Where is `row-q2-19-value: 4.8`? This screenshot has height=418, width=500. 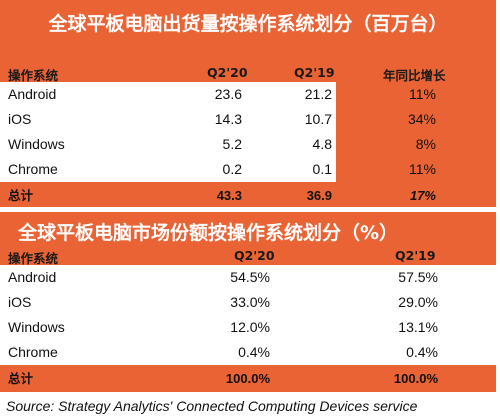 row-q2-19-value: 4.8 is located at coordinates (322, 144).